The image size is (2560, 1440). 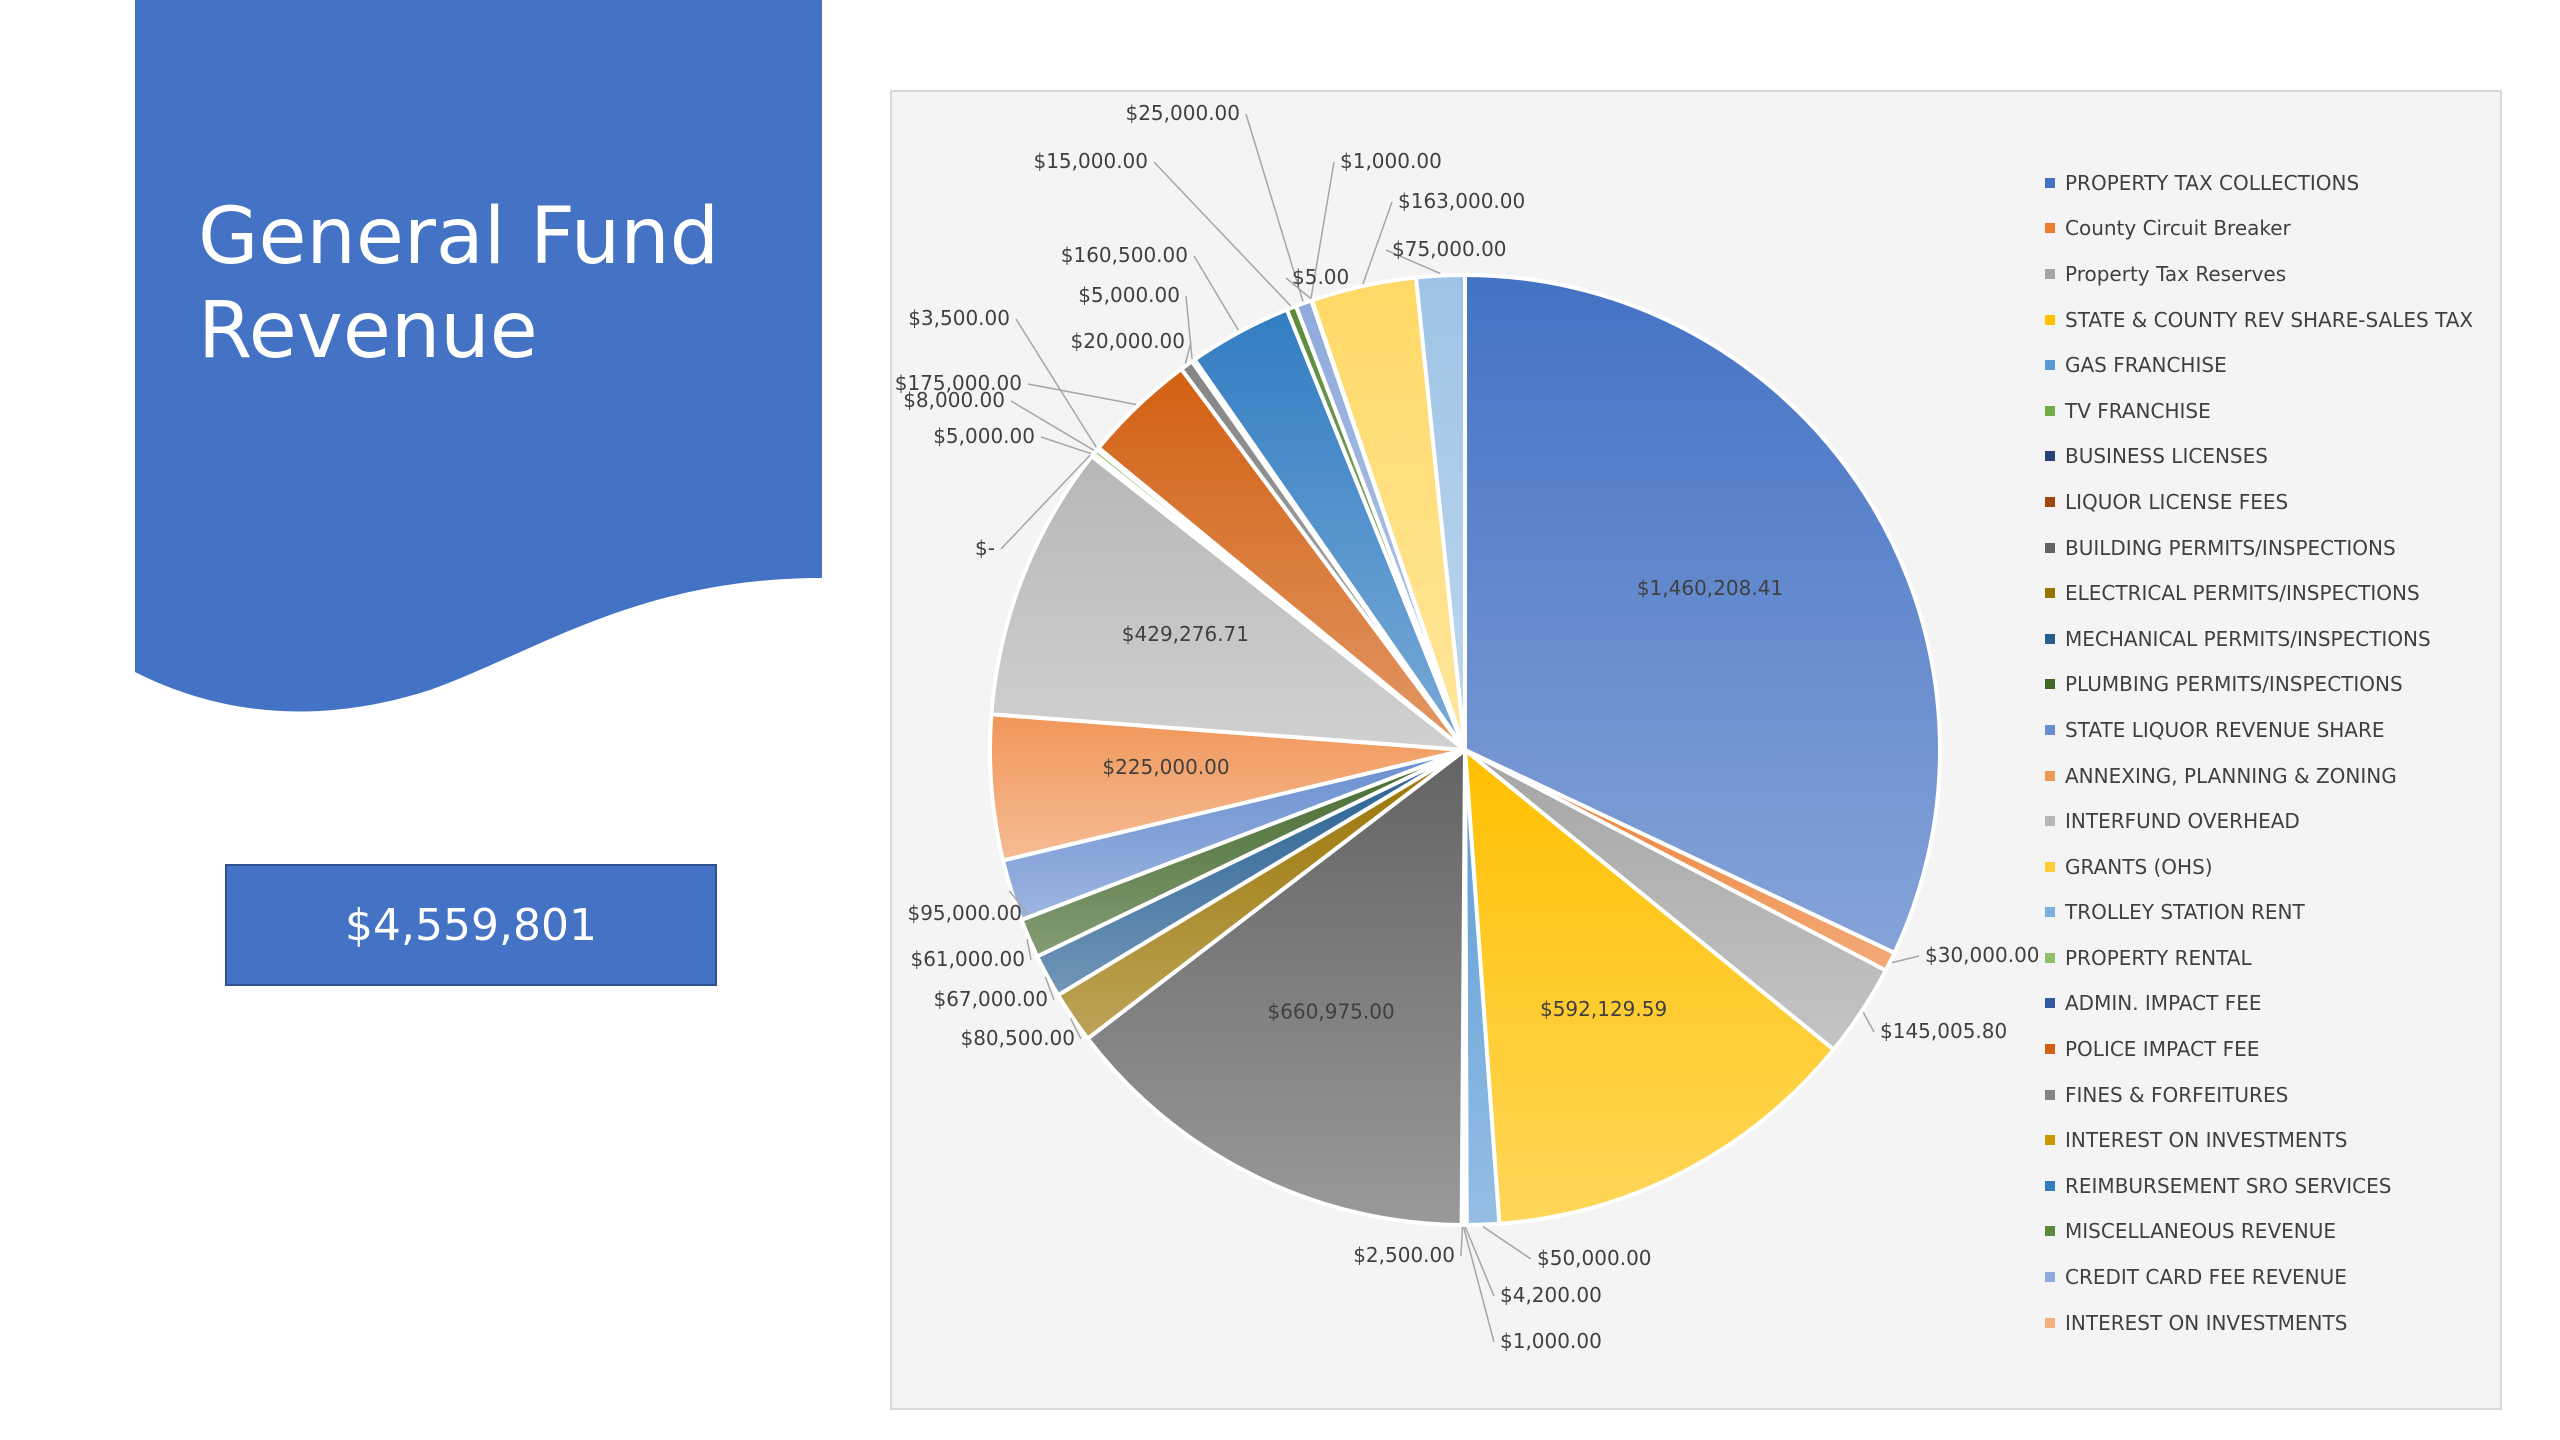 What do you see at coordinates (1330, 1012) in the screenshot?
I see `data-label: $660,975.00` at bounding box center [1330, 1012].